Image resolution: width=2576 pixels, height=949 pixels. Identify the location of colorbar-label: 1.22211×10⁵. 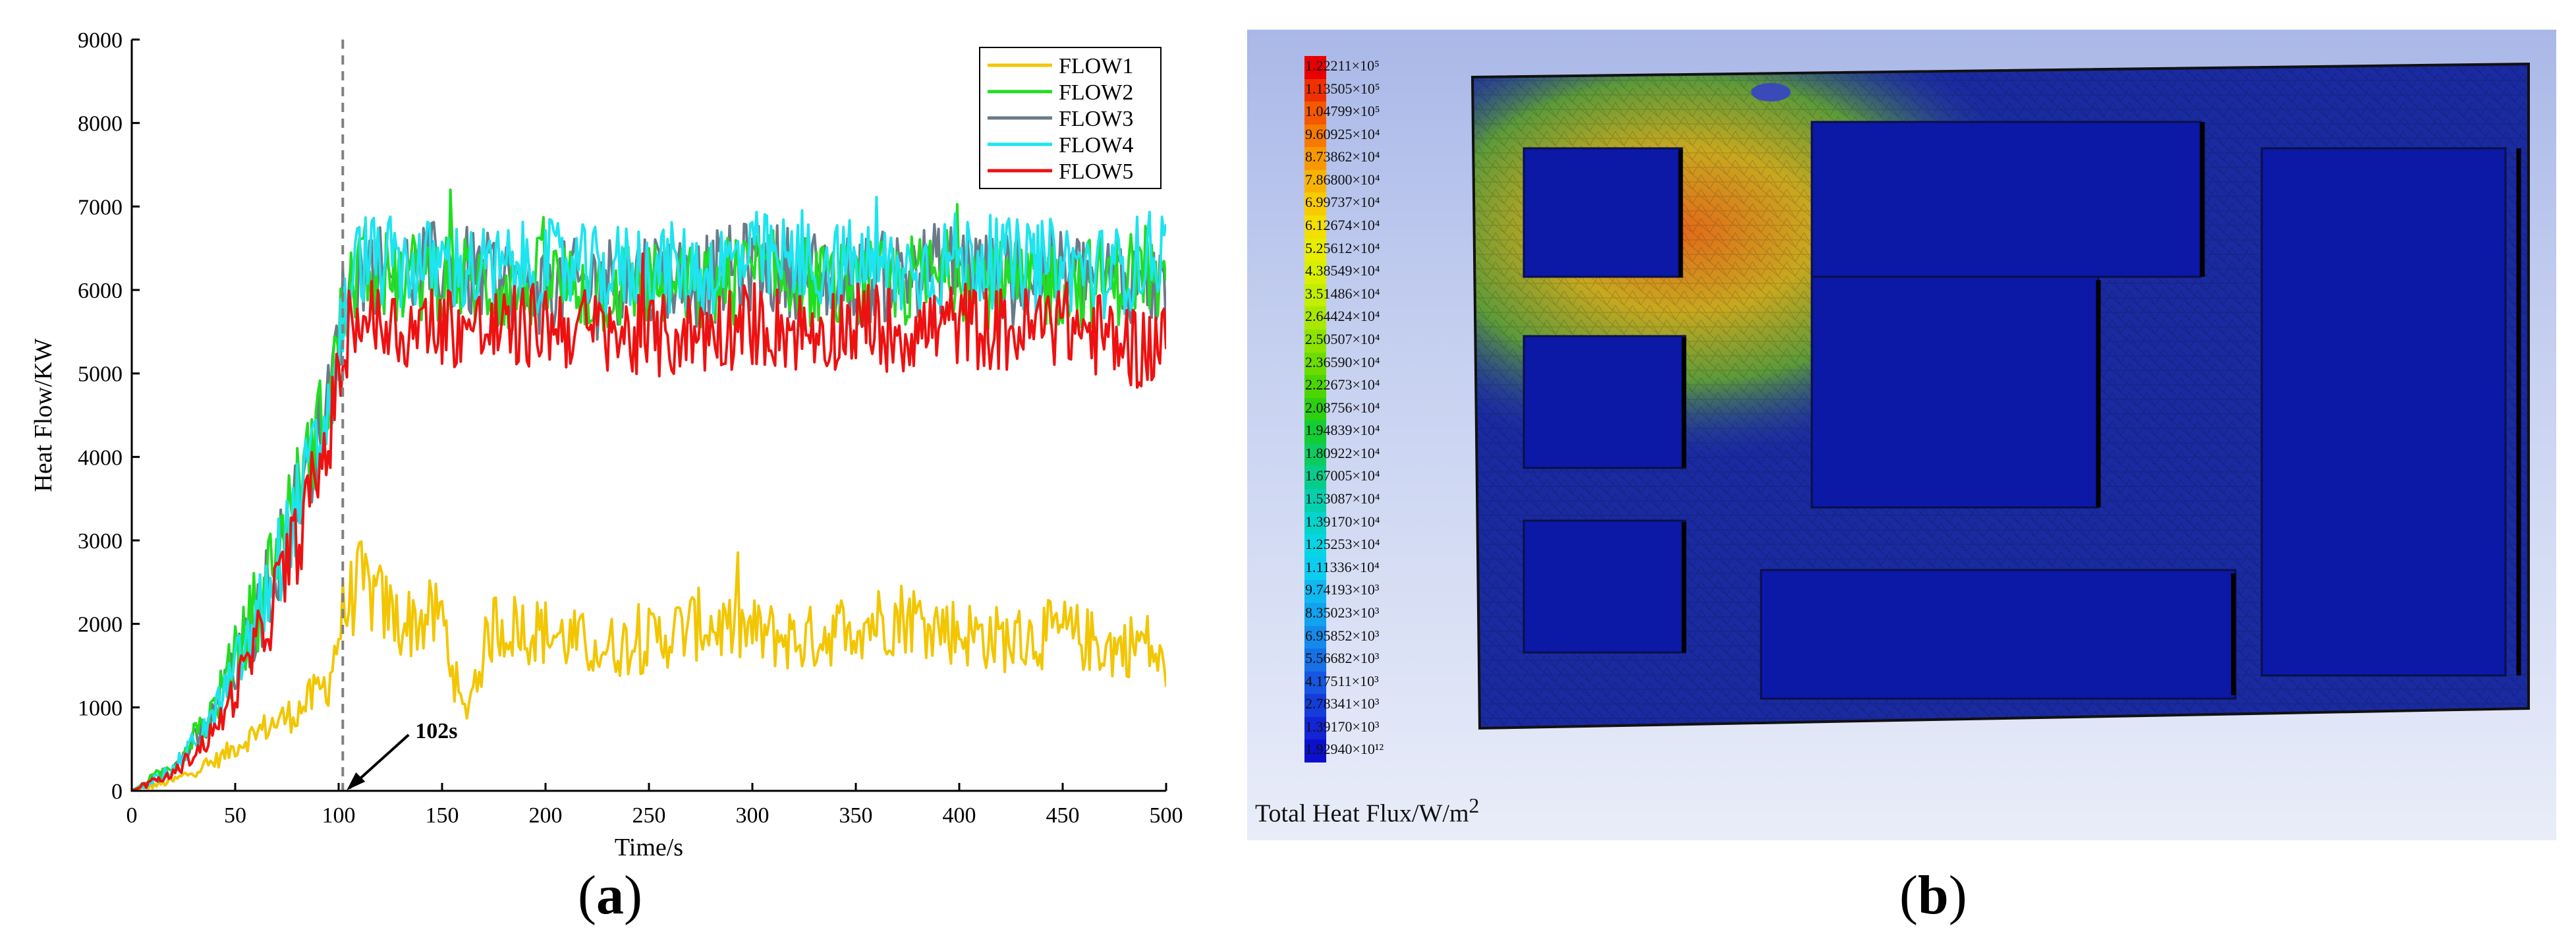
(1342, 65).